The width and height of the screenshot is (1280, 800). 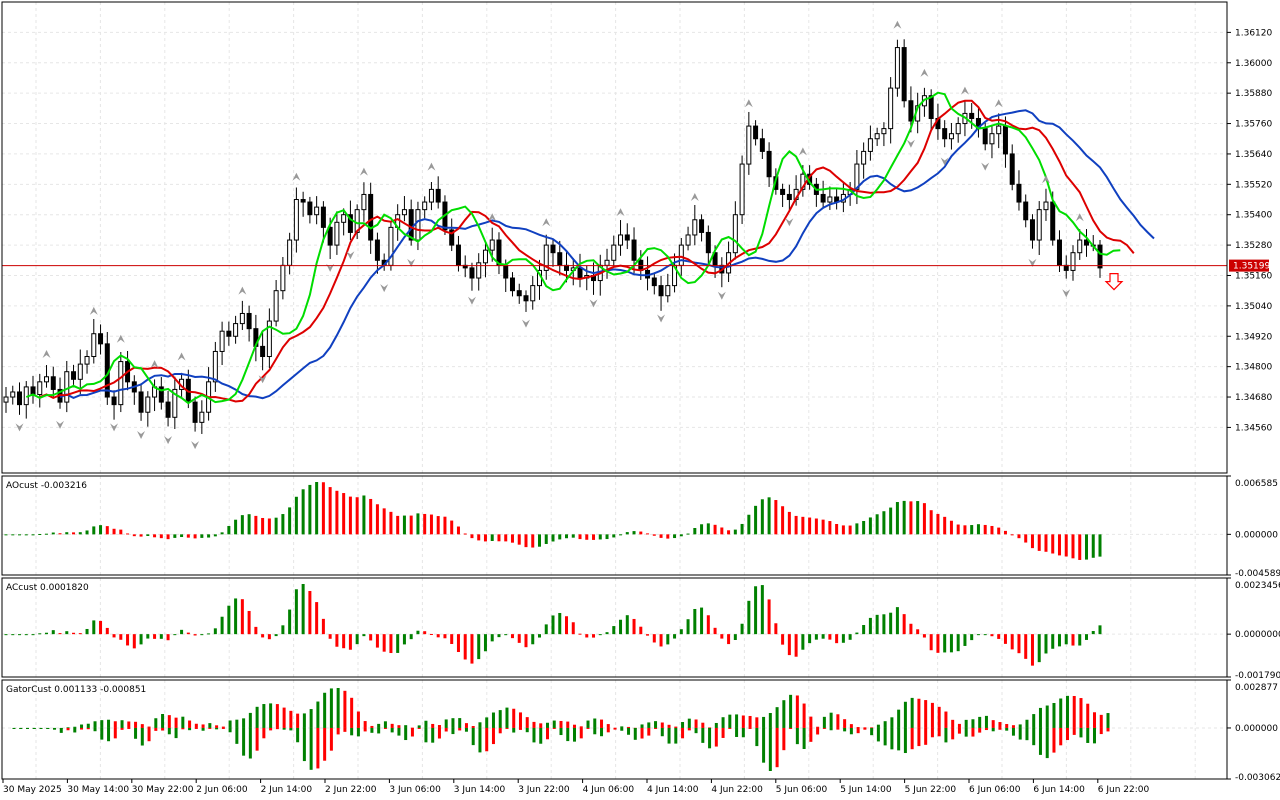 What do you see at coordinates (553, 625) in the screenshot?
I see `ac-panel` at bounding box center [553, 625].